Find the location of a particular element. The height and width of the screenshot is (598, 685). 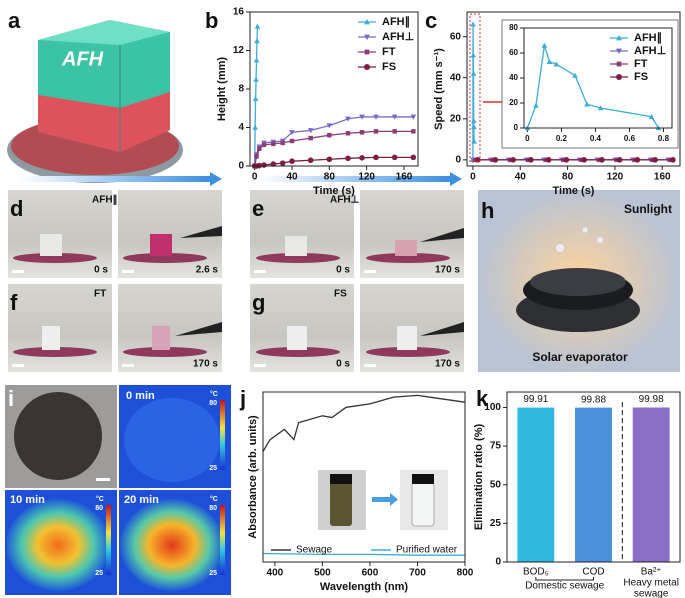

y-axis-label: Speed (mm s⁻¹) is located at coordinates (439, 89).